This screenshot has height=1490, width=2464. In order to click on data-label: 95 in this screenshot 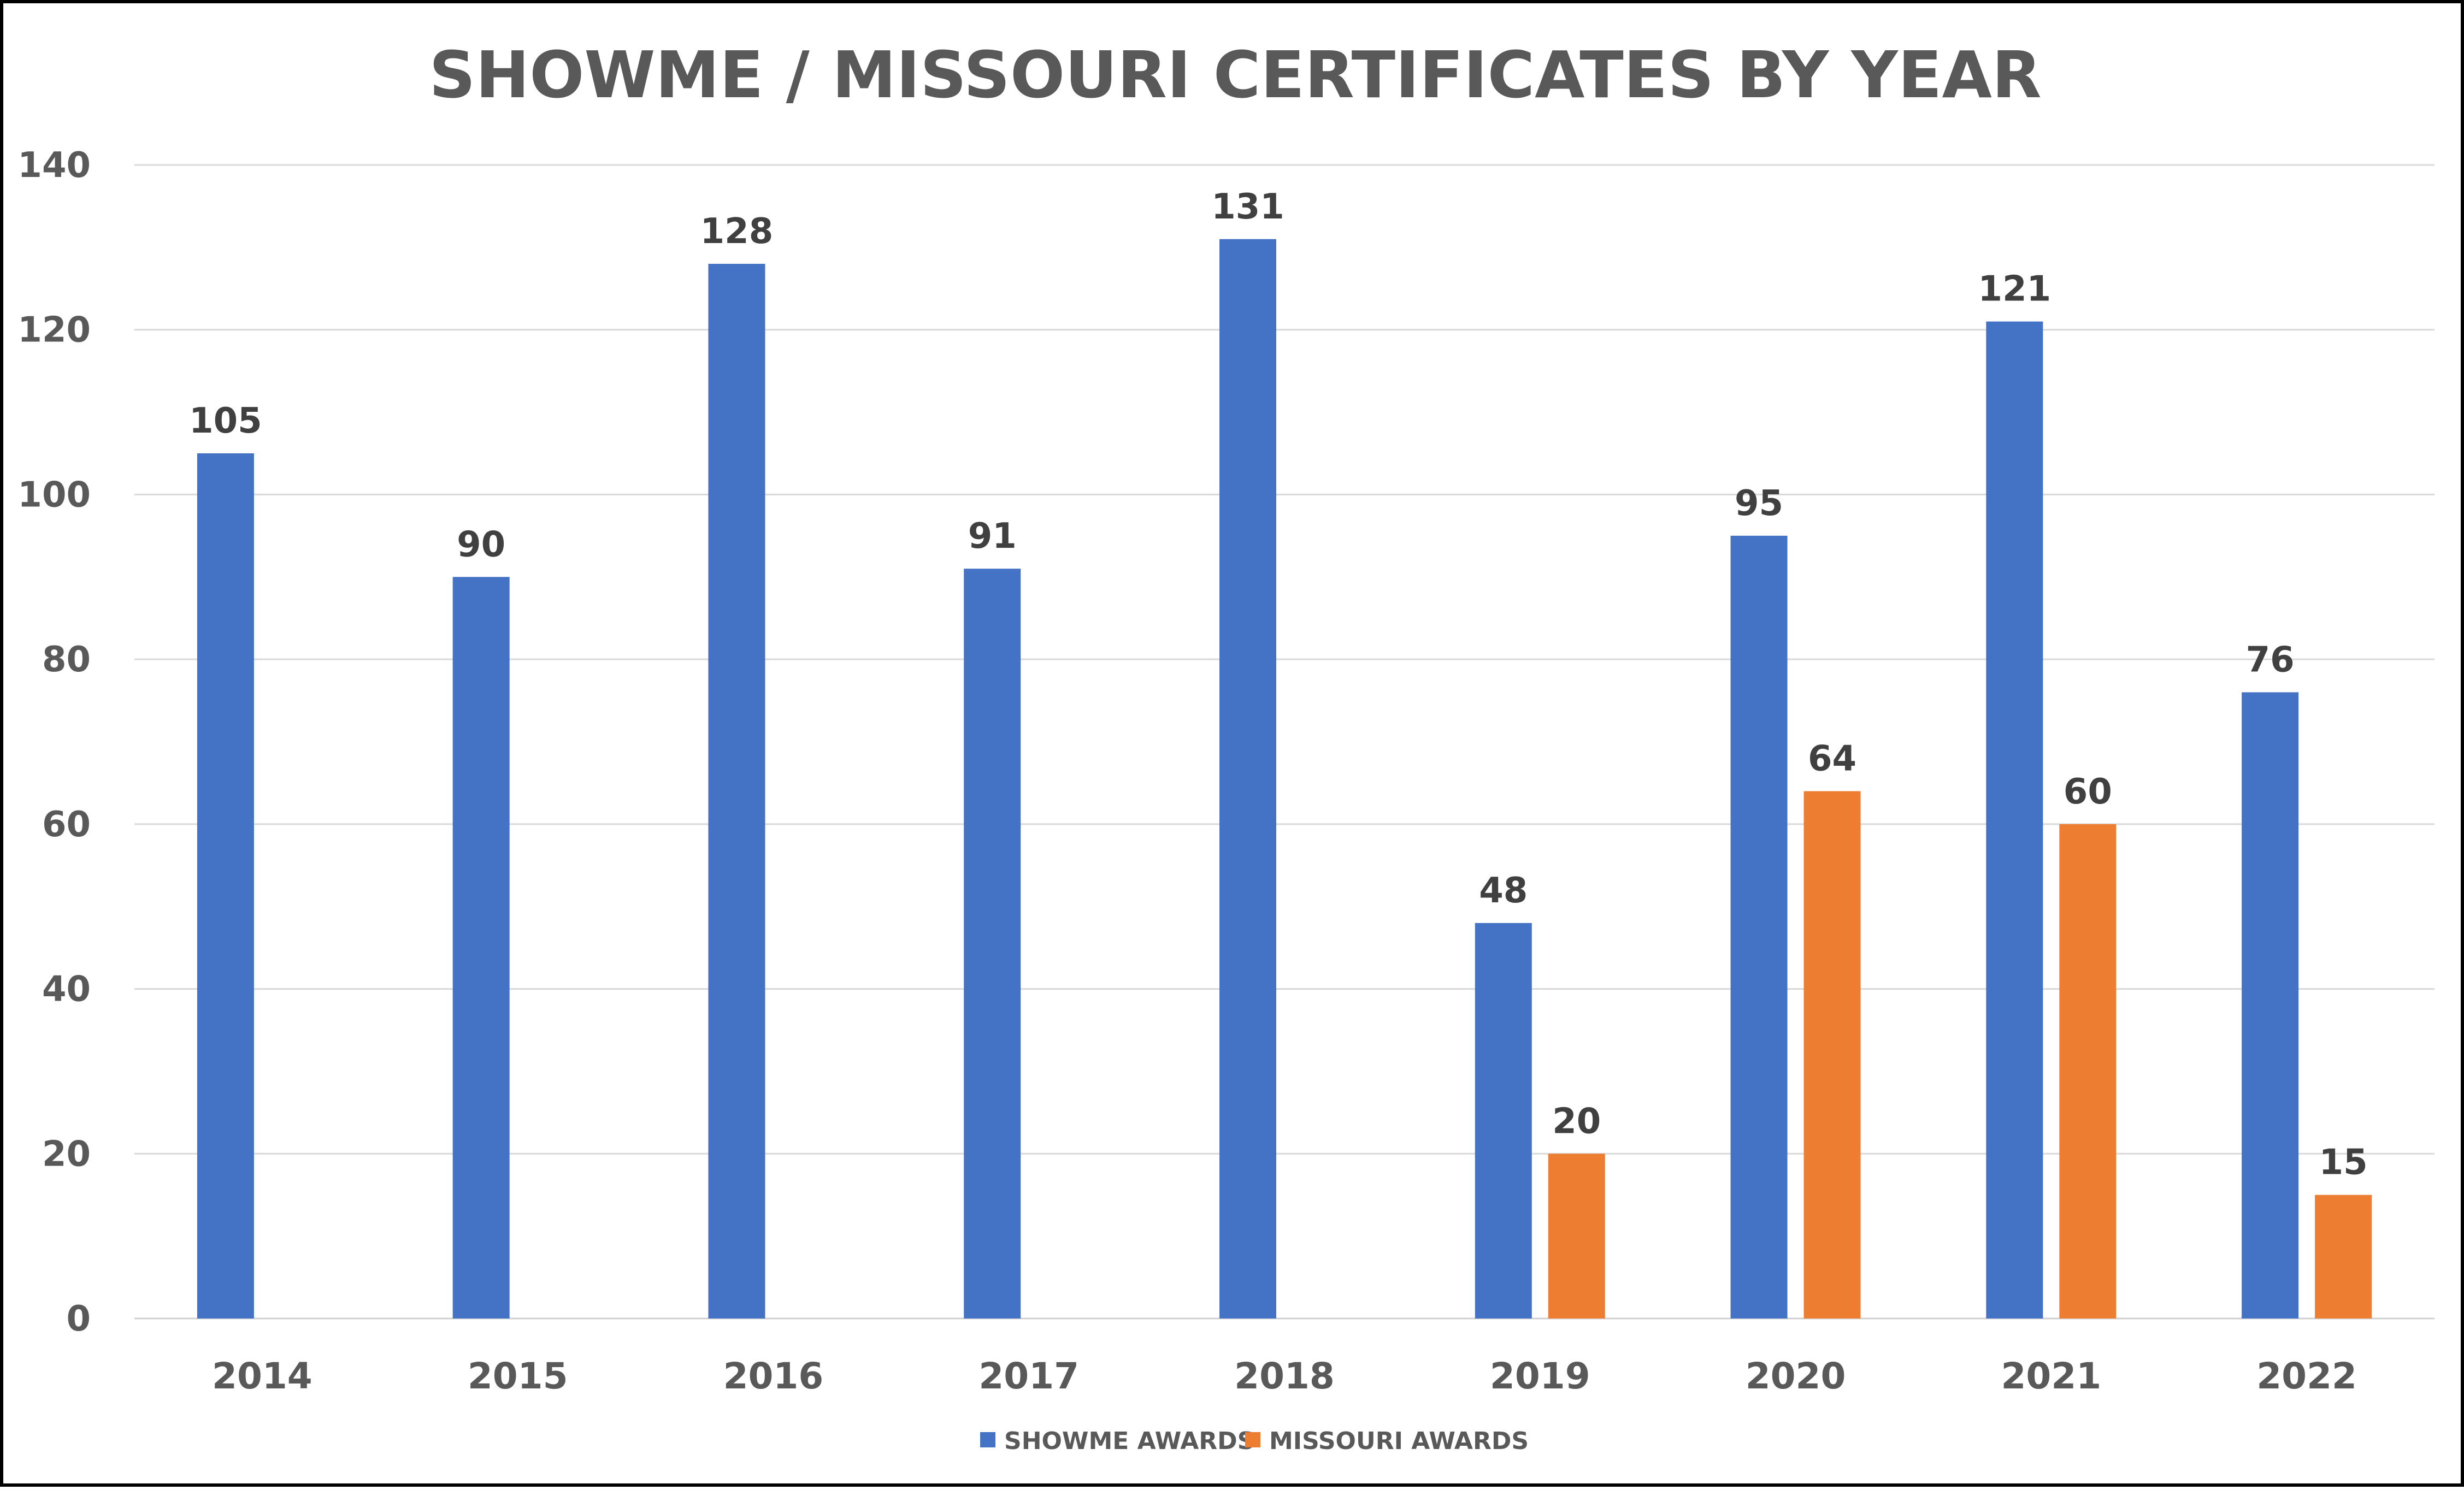, I will do `click(1759, 503)`.